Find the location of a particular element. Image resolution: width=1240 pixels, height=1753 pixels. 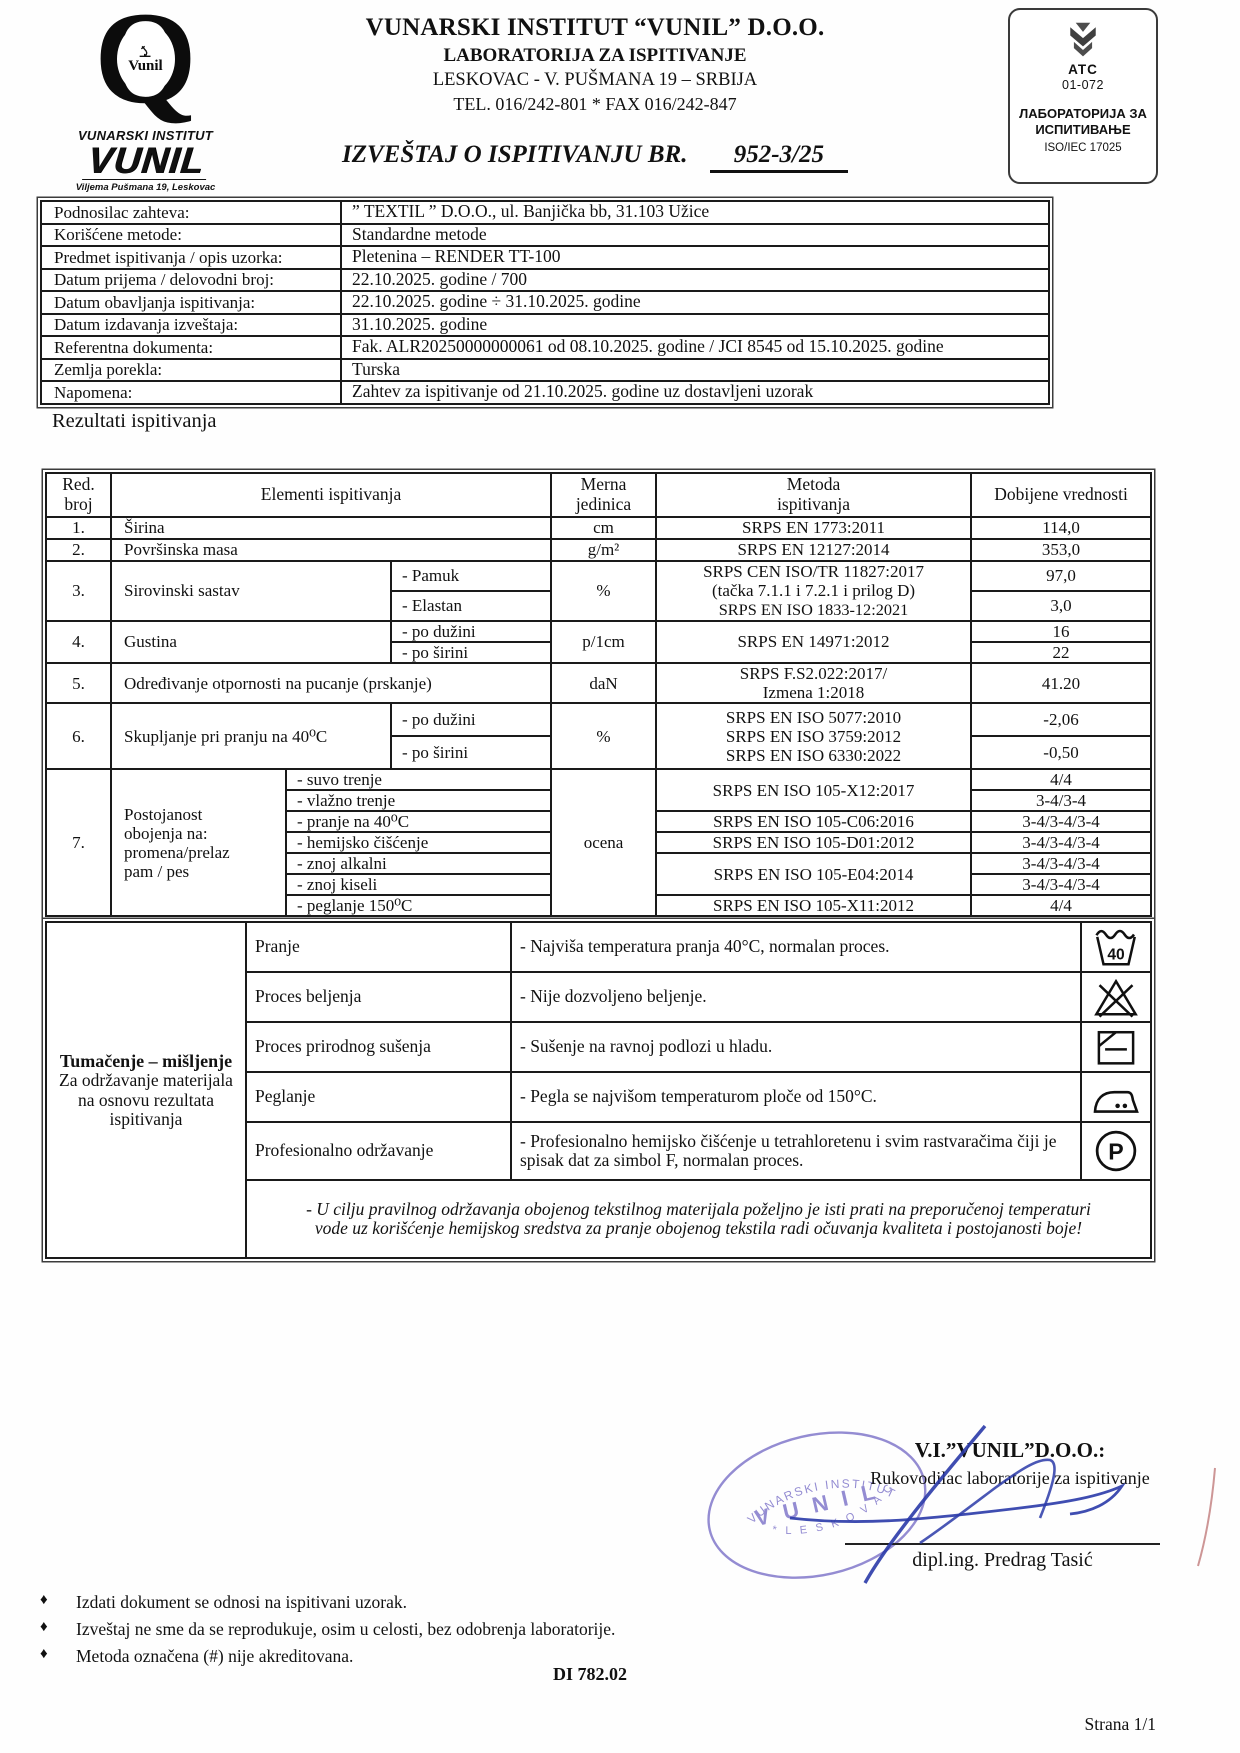

do-not-bleach-icon is located at coordinates (1116, 998).